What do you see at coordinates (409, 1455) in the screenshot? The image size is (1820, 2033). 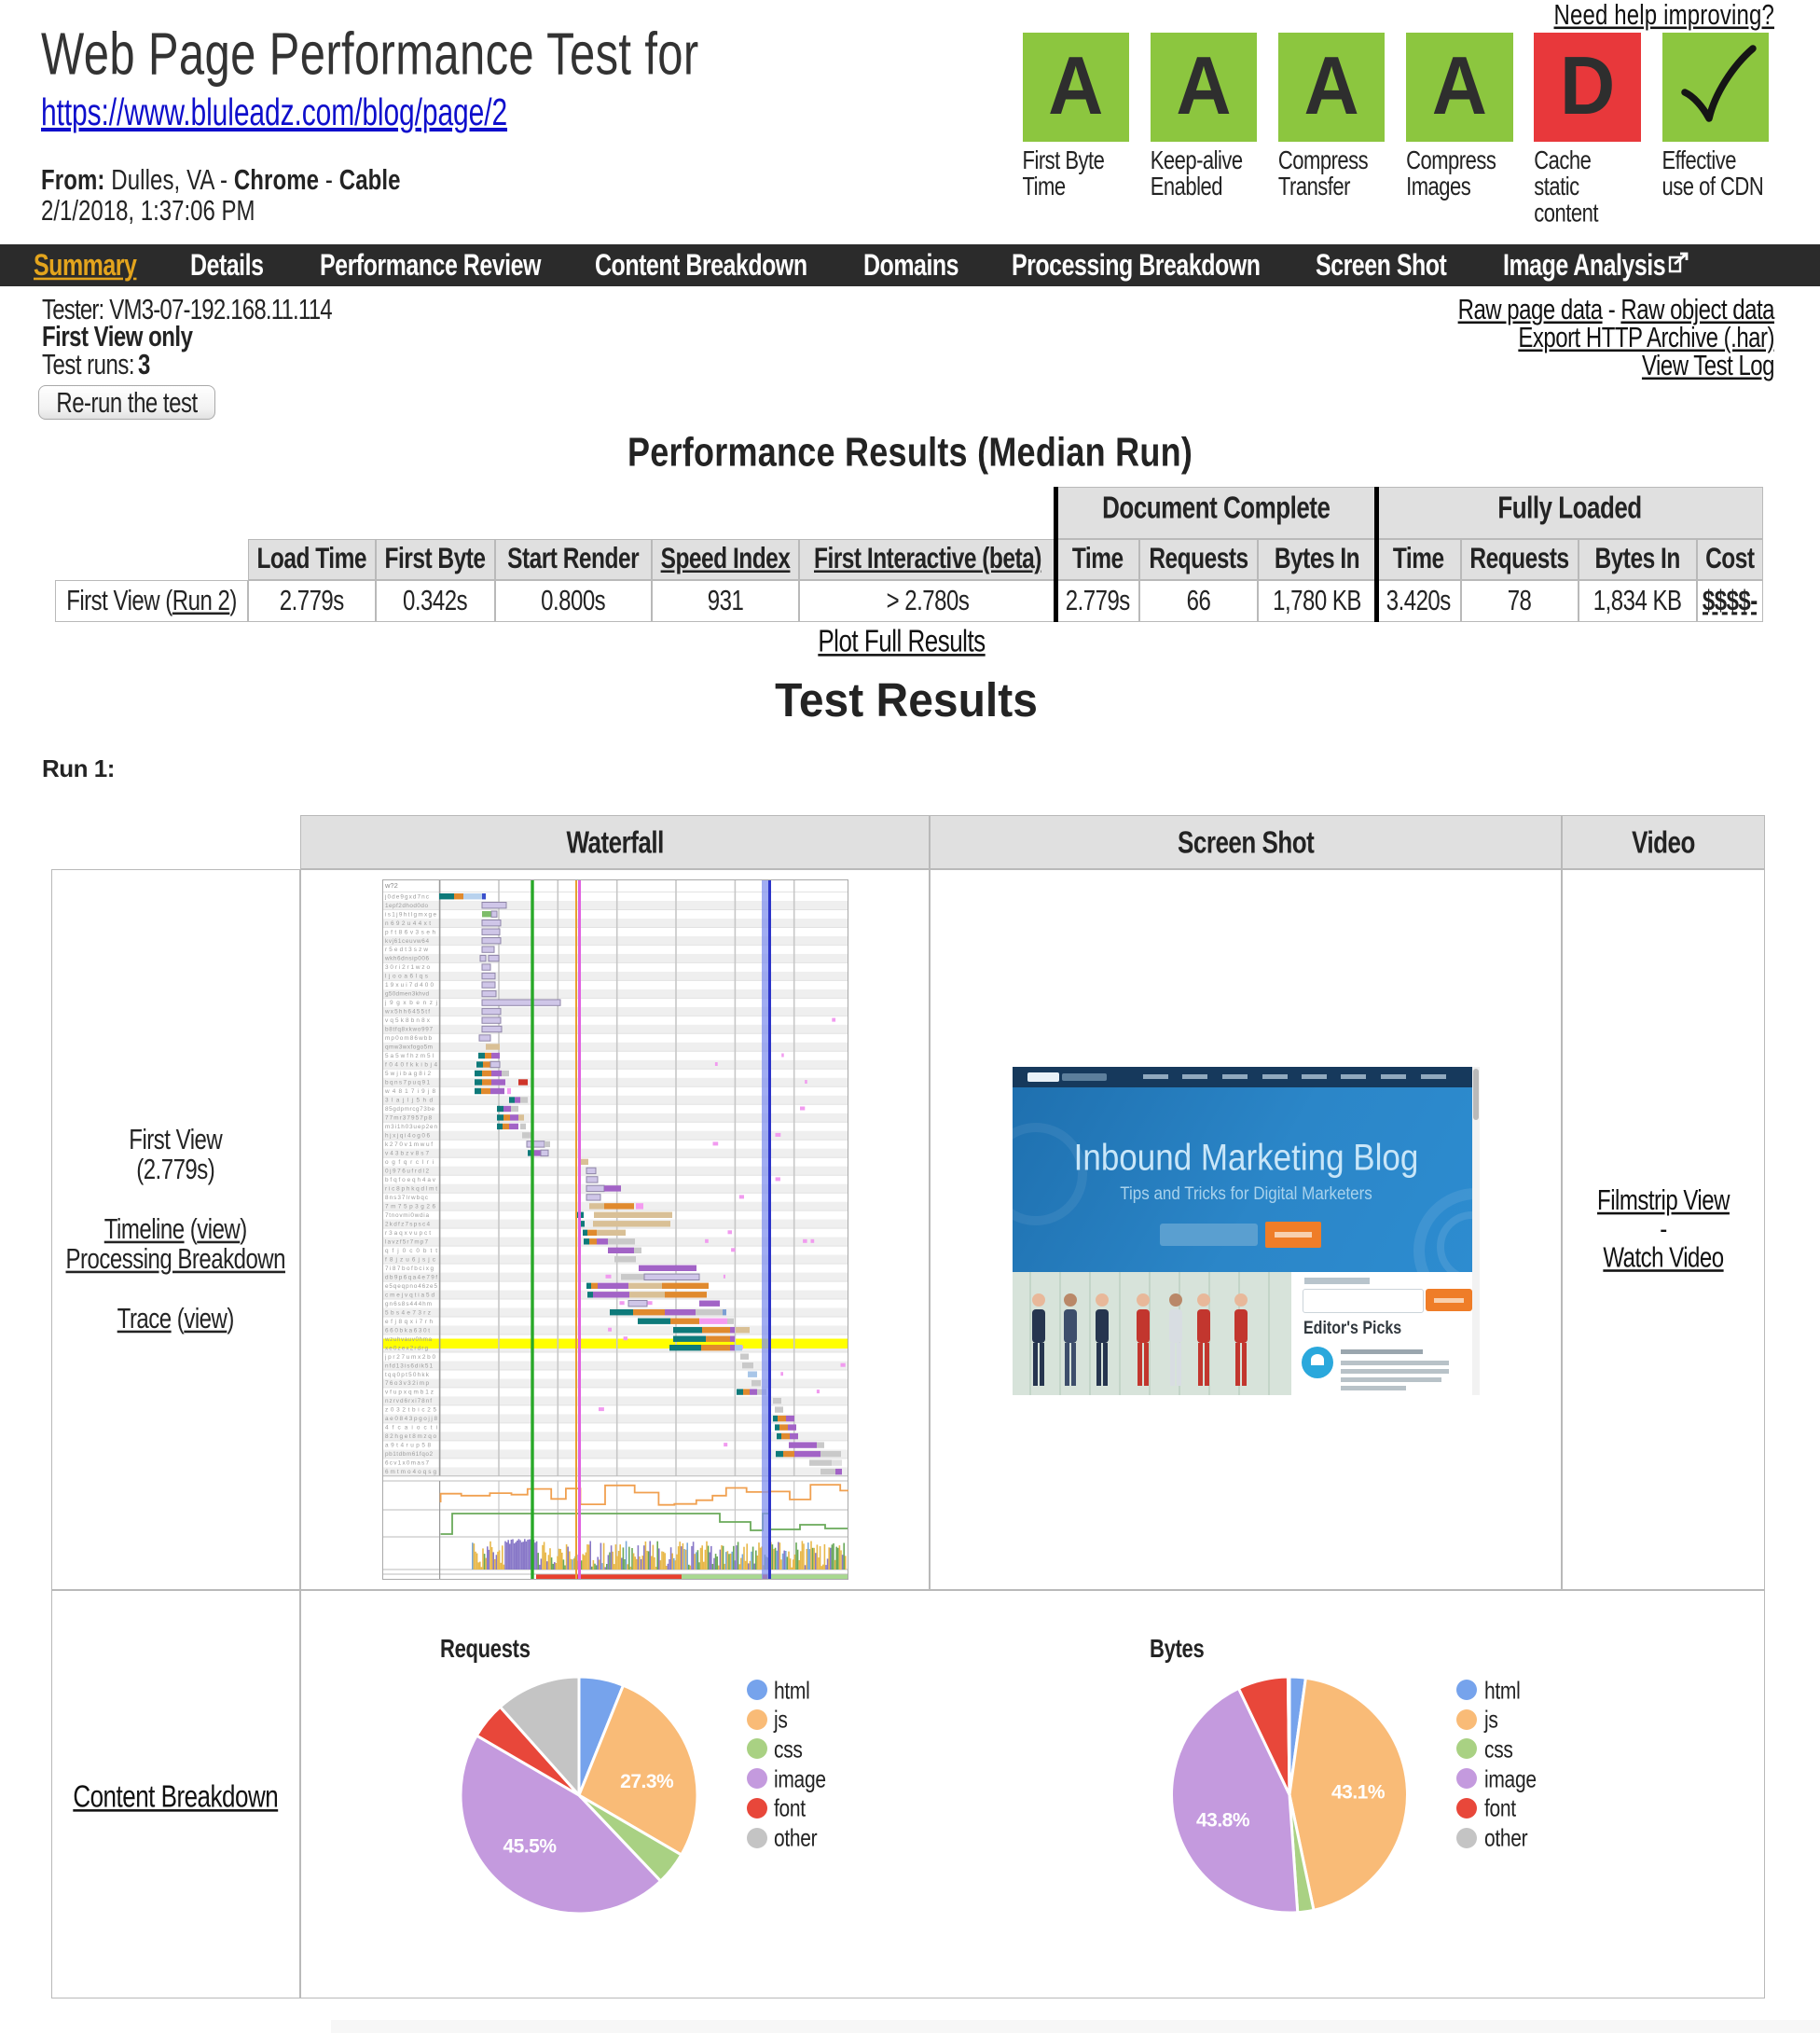 I see `svg-text: pb1tdbm61fqo2` at bounding box center [409, 1455].